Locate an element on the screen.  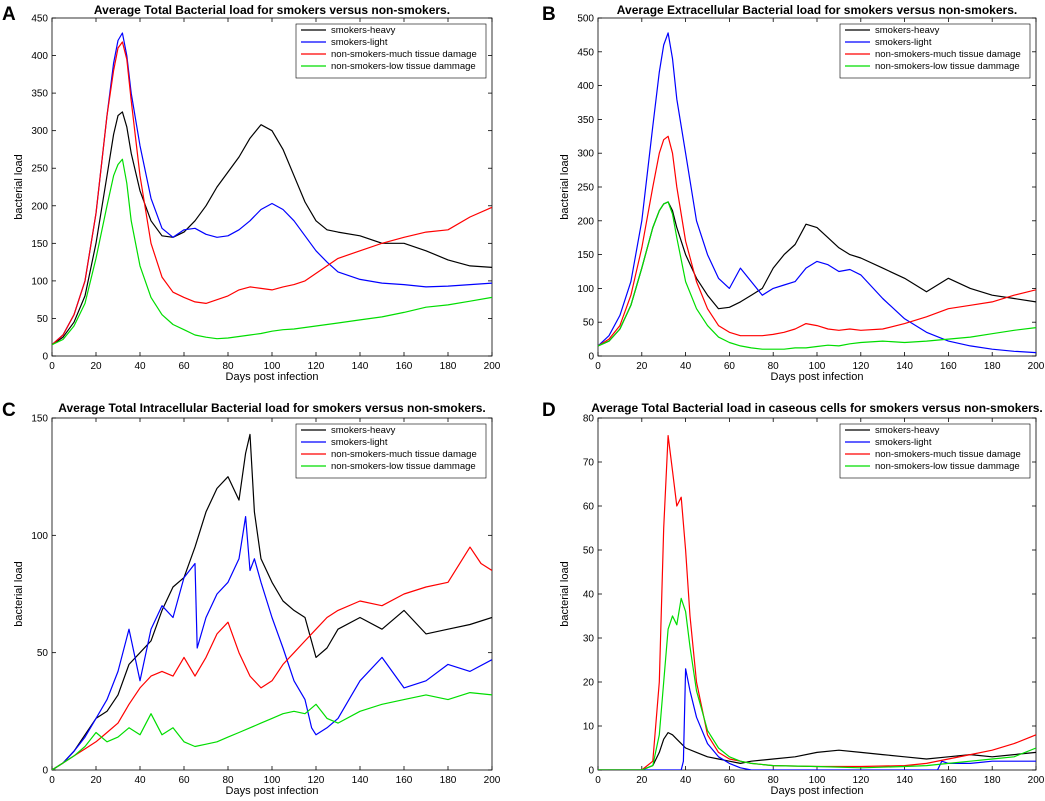
y-tick-label: 30 is located at coordinates (589, 639).